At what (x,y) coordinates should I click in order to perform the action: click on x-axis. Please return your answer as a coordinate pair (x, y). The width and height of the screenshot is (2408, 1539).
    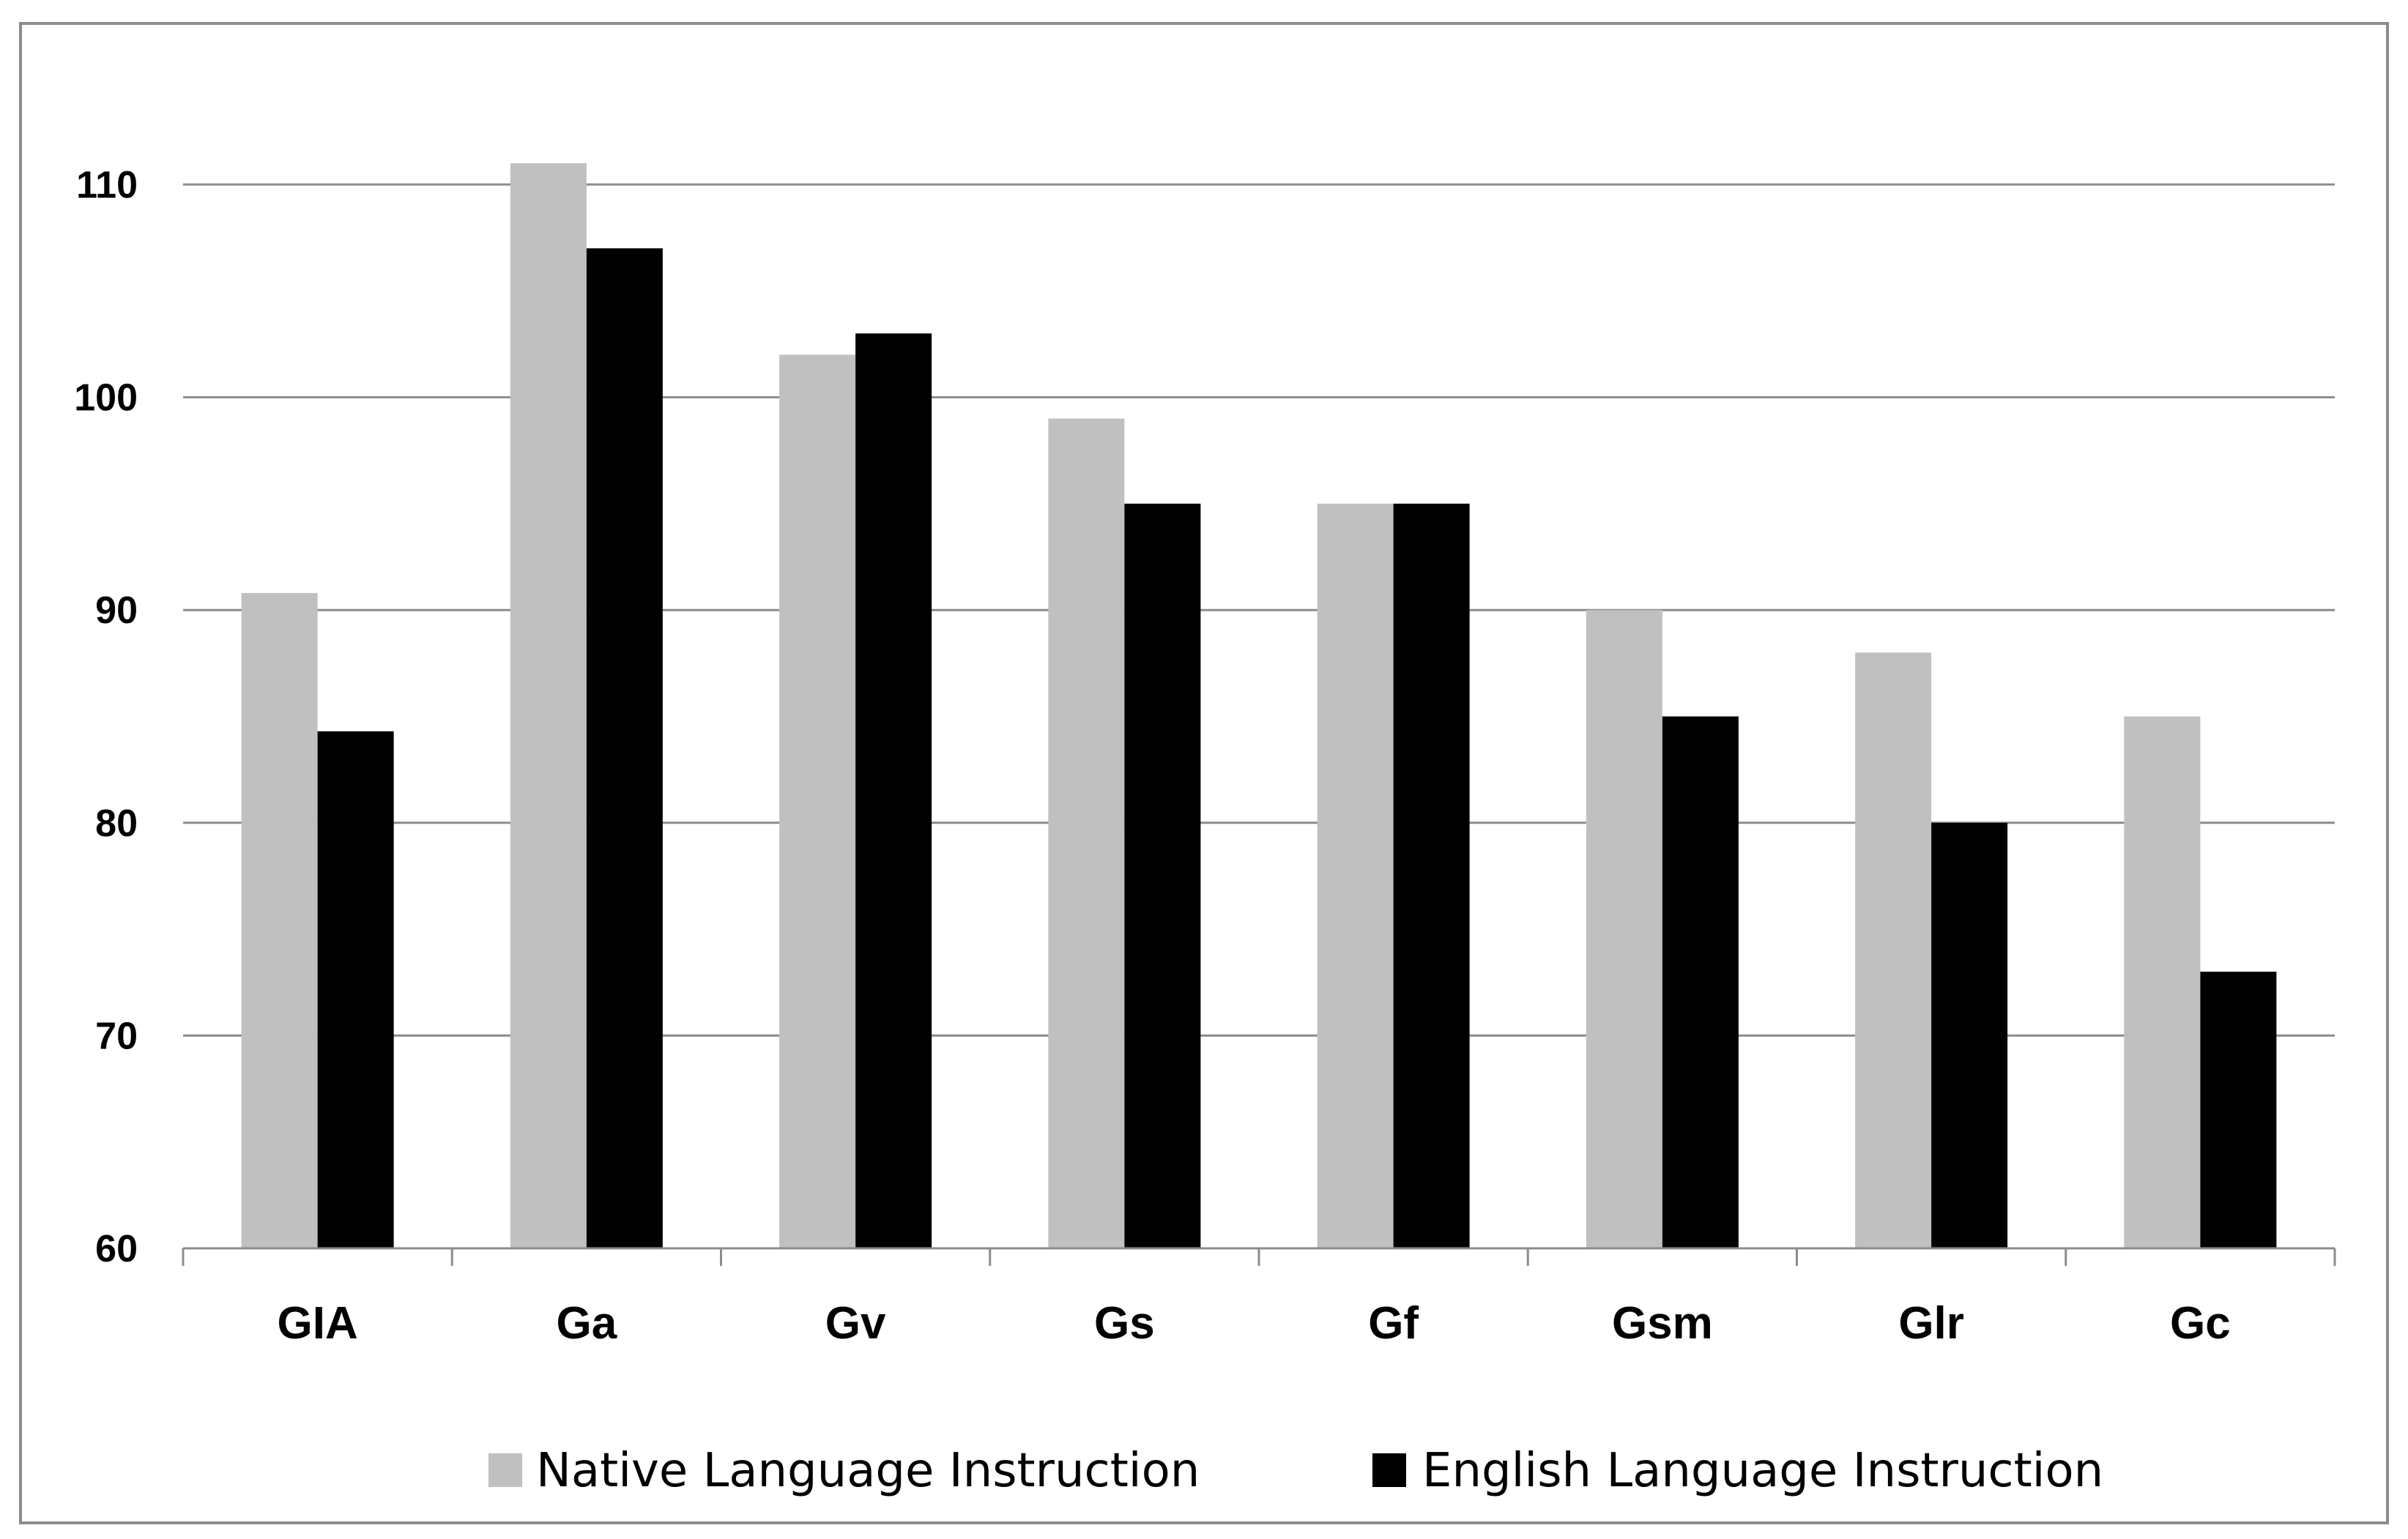
    Looking at the image, I should click on (1259, 1256).